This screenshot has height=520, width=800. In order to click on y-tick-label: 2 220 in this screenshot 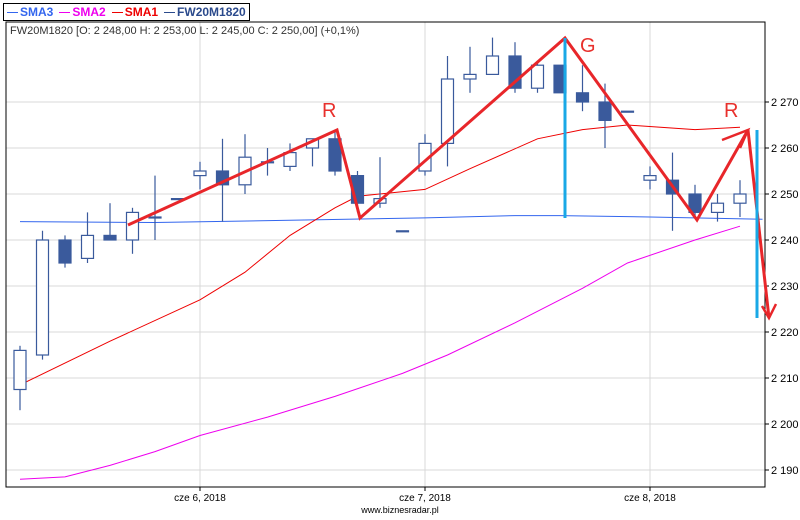, I will do `click(785, 333)`.